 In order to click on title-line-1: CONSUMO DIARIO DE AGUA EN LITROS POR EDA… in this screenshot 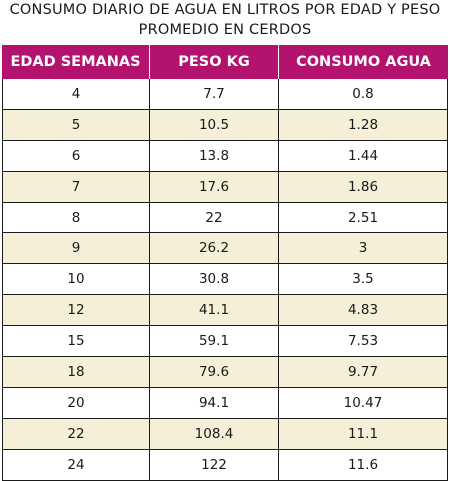, I will do `click(225, 10)`.